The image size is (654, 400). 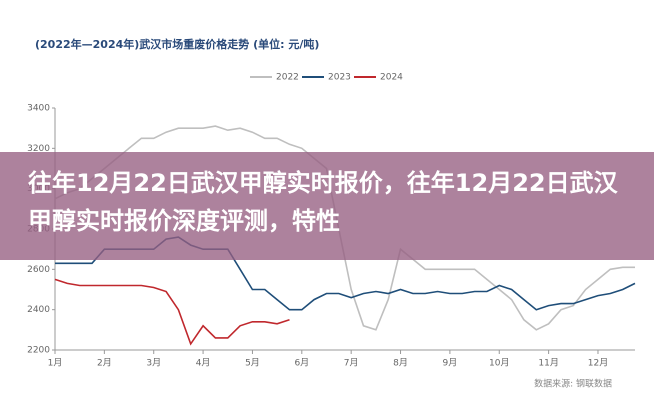 What do you see at coordinates (38, 109) in the screenshot?
I see `y-tick-label: 3400` at bounding box center [38, 109].